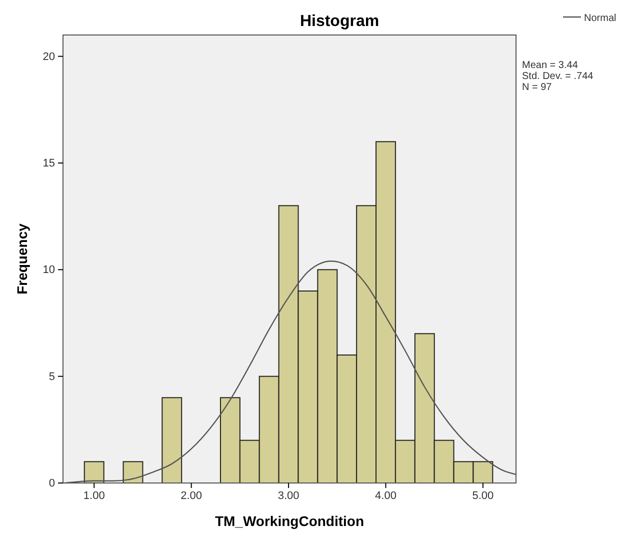 The height and width of the screenshot is (541, 628). I want to click on x-tick-label: 5.00, so click(483, 496).